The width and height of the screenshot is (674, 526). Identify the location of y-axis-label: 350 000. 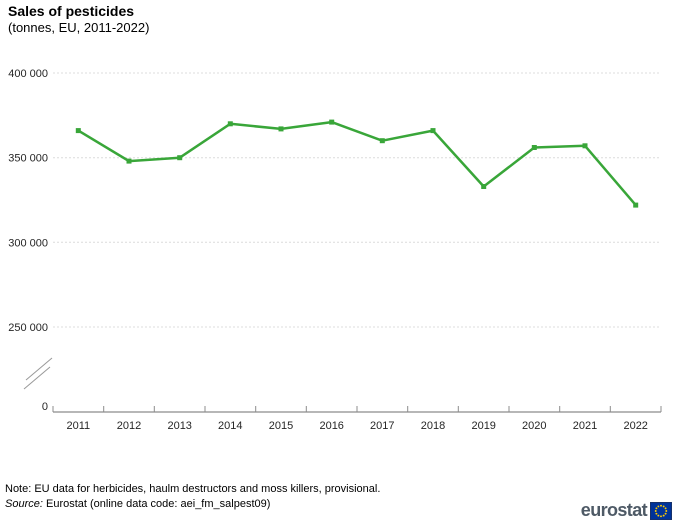
(28, 159).